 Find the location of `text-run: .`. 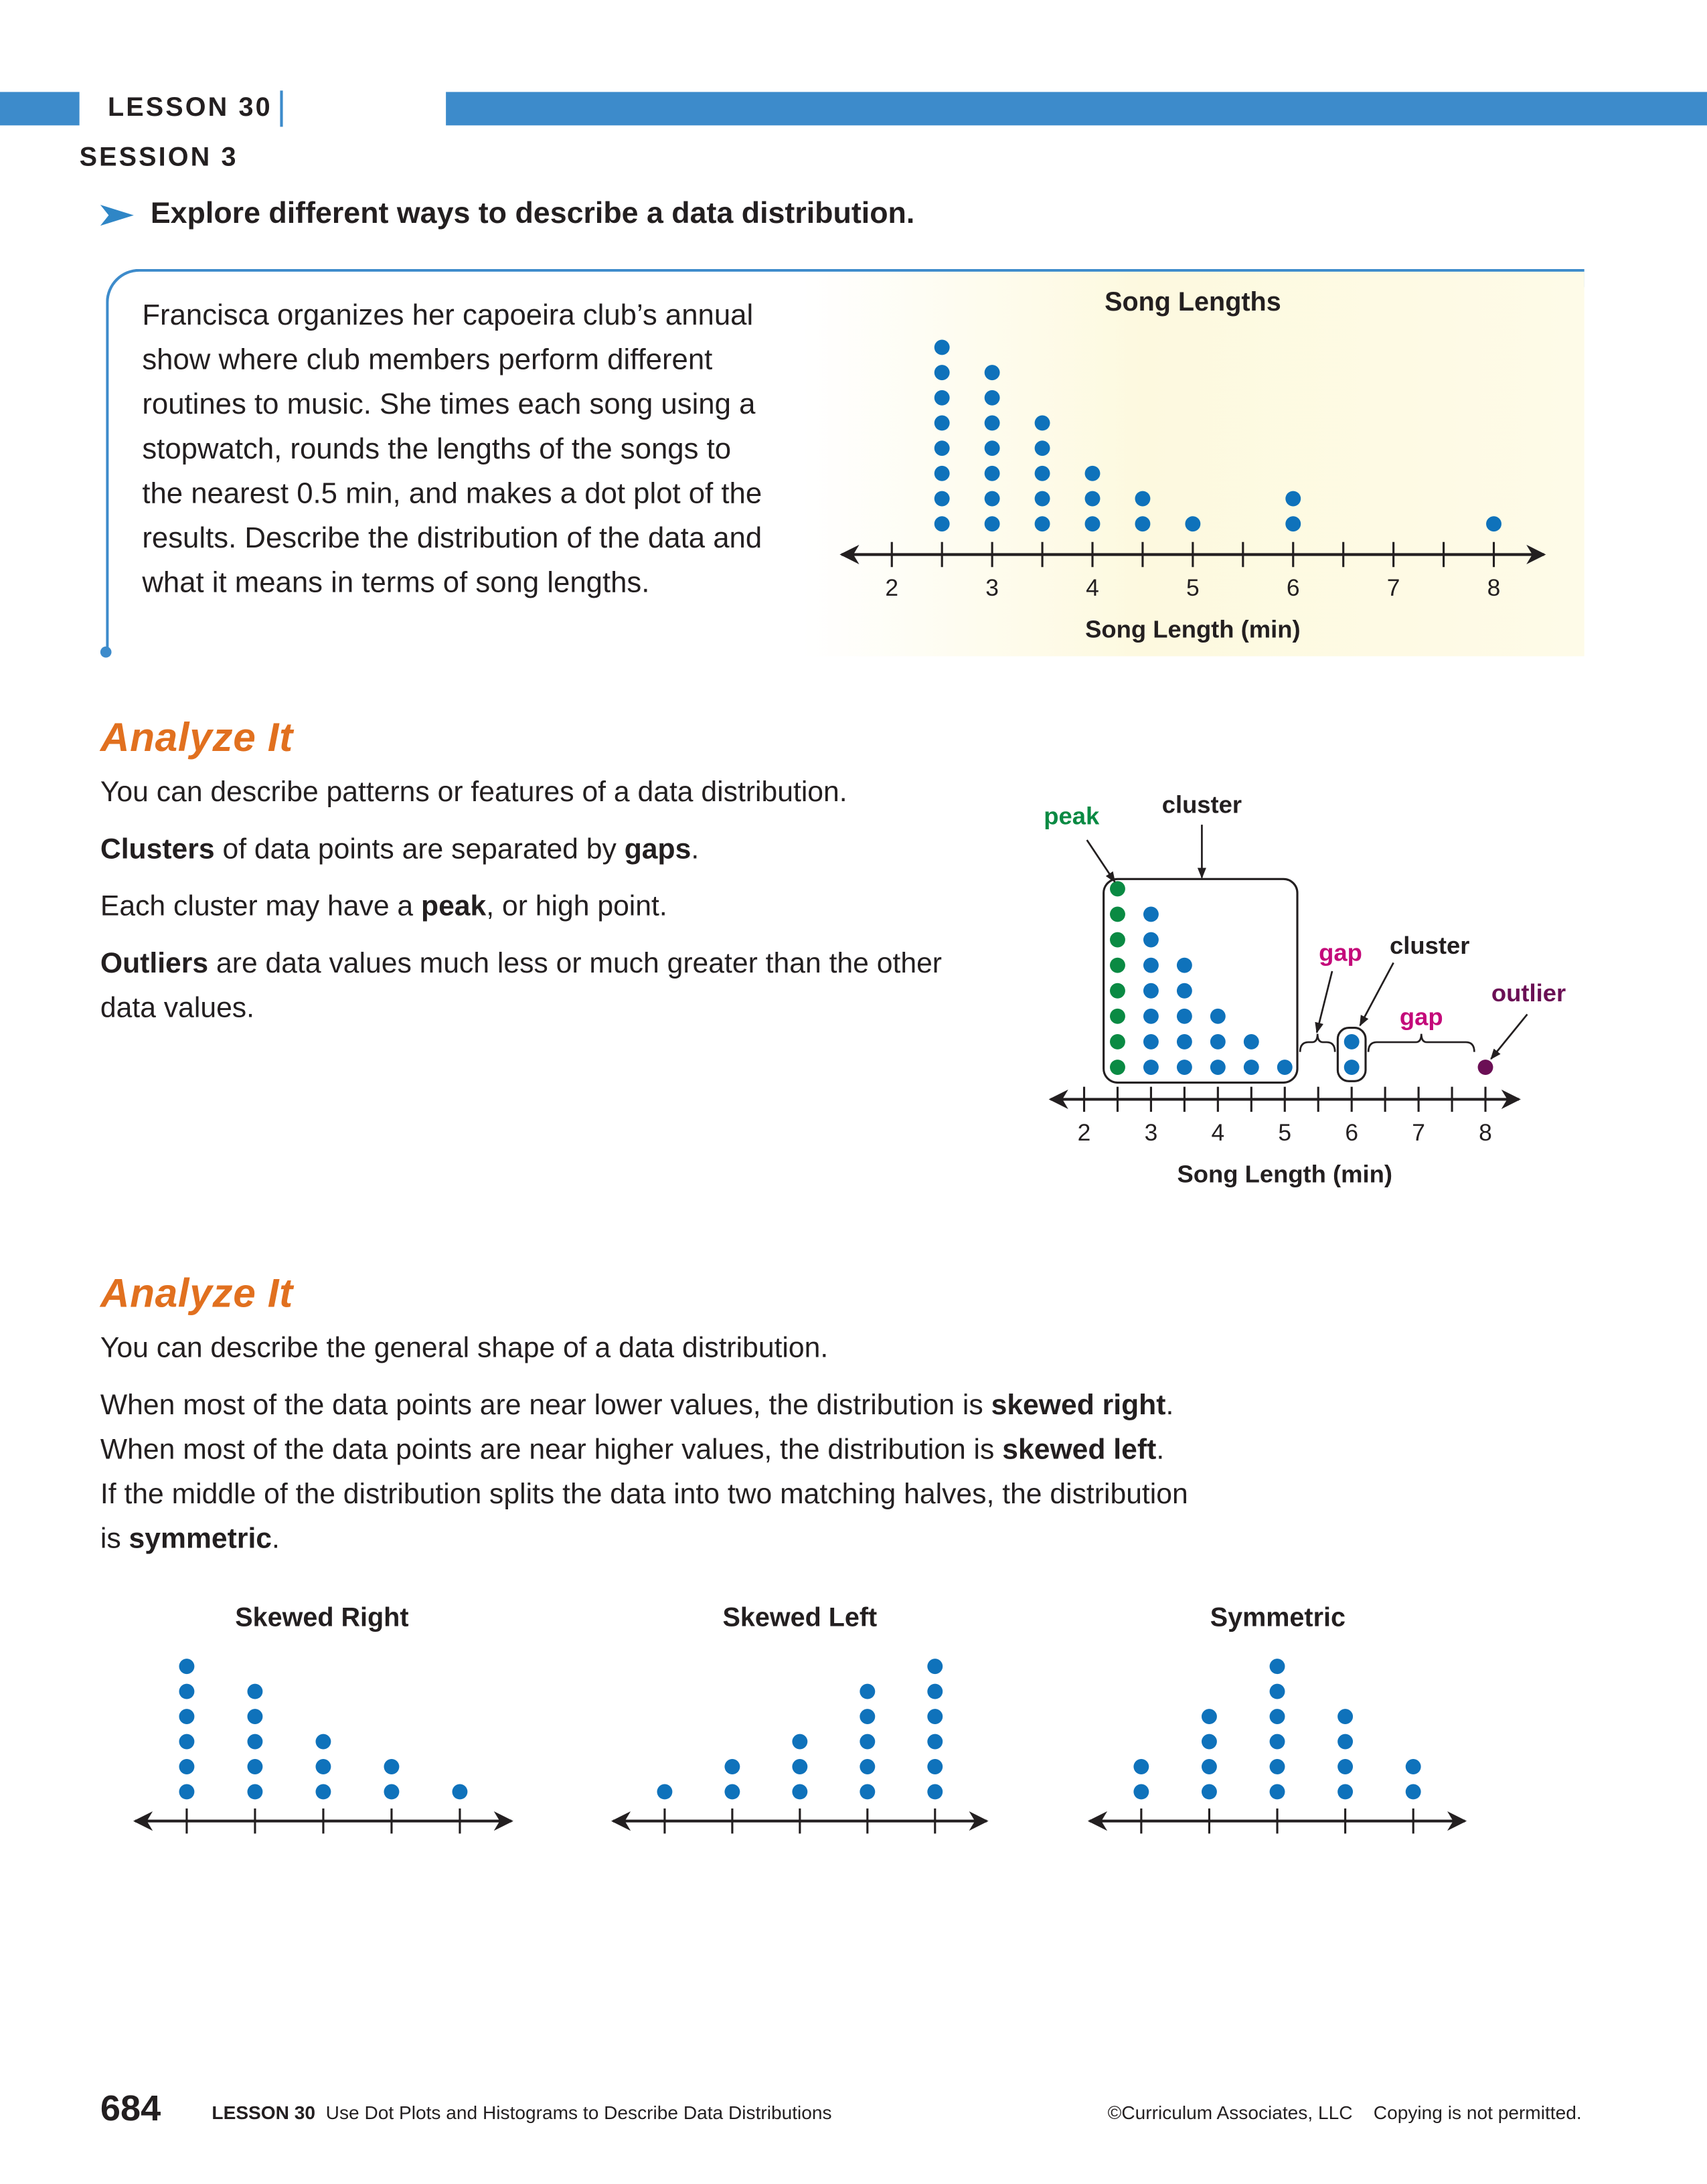

text-run: . is located at coordinates (1169, 1405).